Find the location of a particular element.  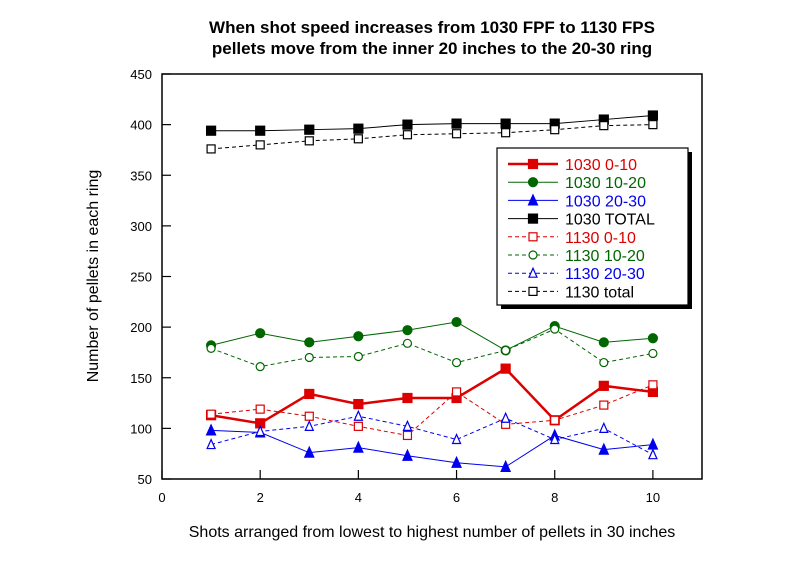

y-tick-label: 450 is located at coordinates (141, 74).